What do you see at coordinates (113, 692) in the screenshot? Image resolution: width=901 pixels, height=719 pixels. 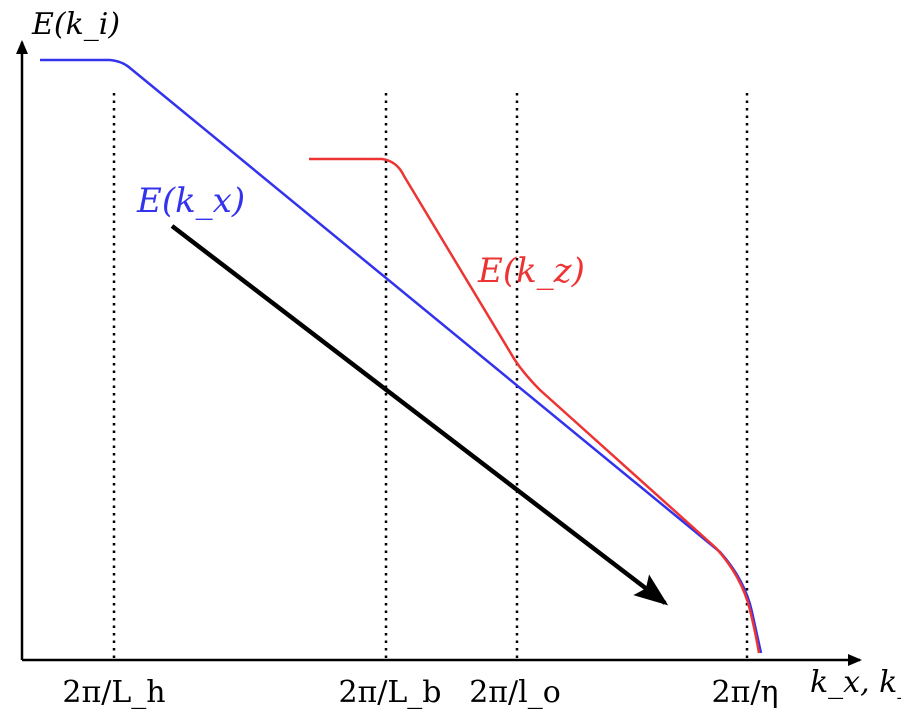 I see `marker-label-Lh: 2π/L_h` at bounding box center [113, 692].